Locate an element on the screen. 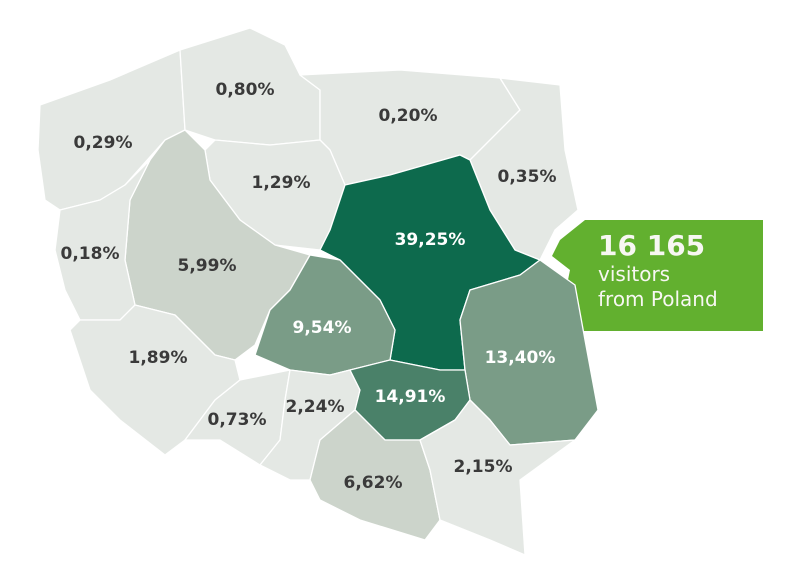 The width and height of the screenshot is (786, 588). region-share-label: 0,20% is located at coordinates (408, 116).